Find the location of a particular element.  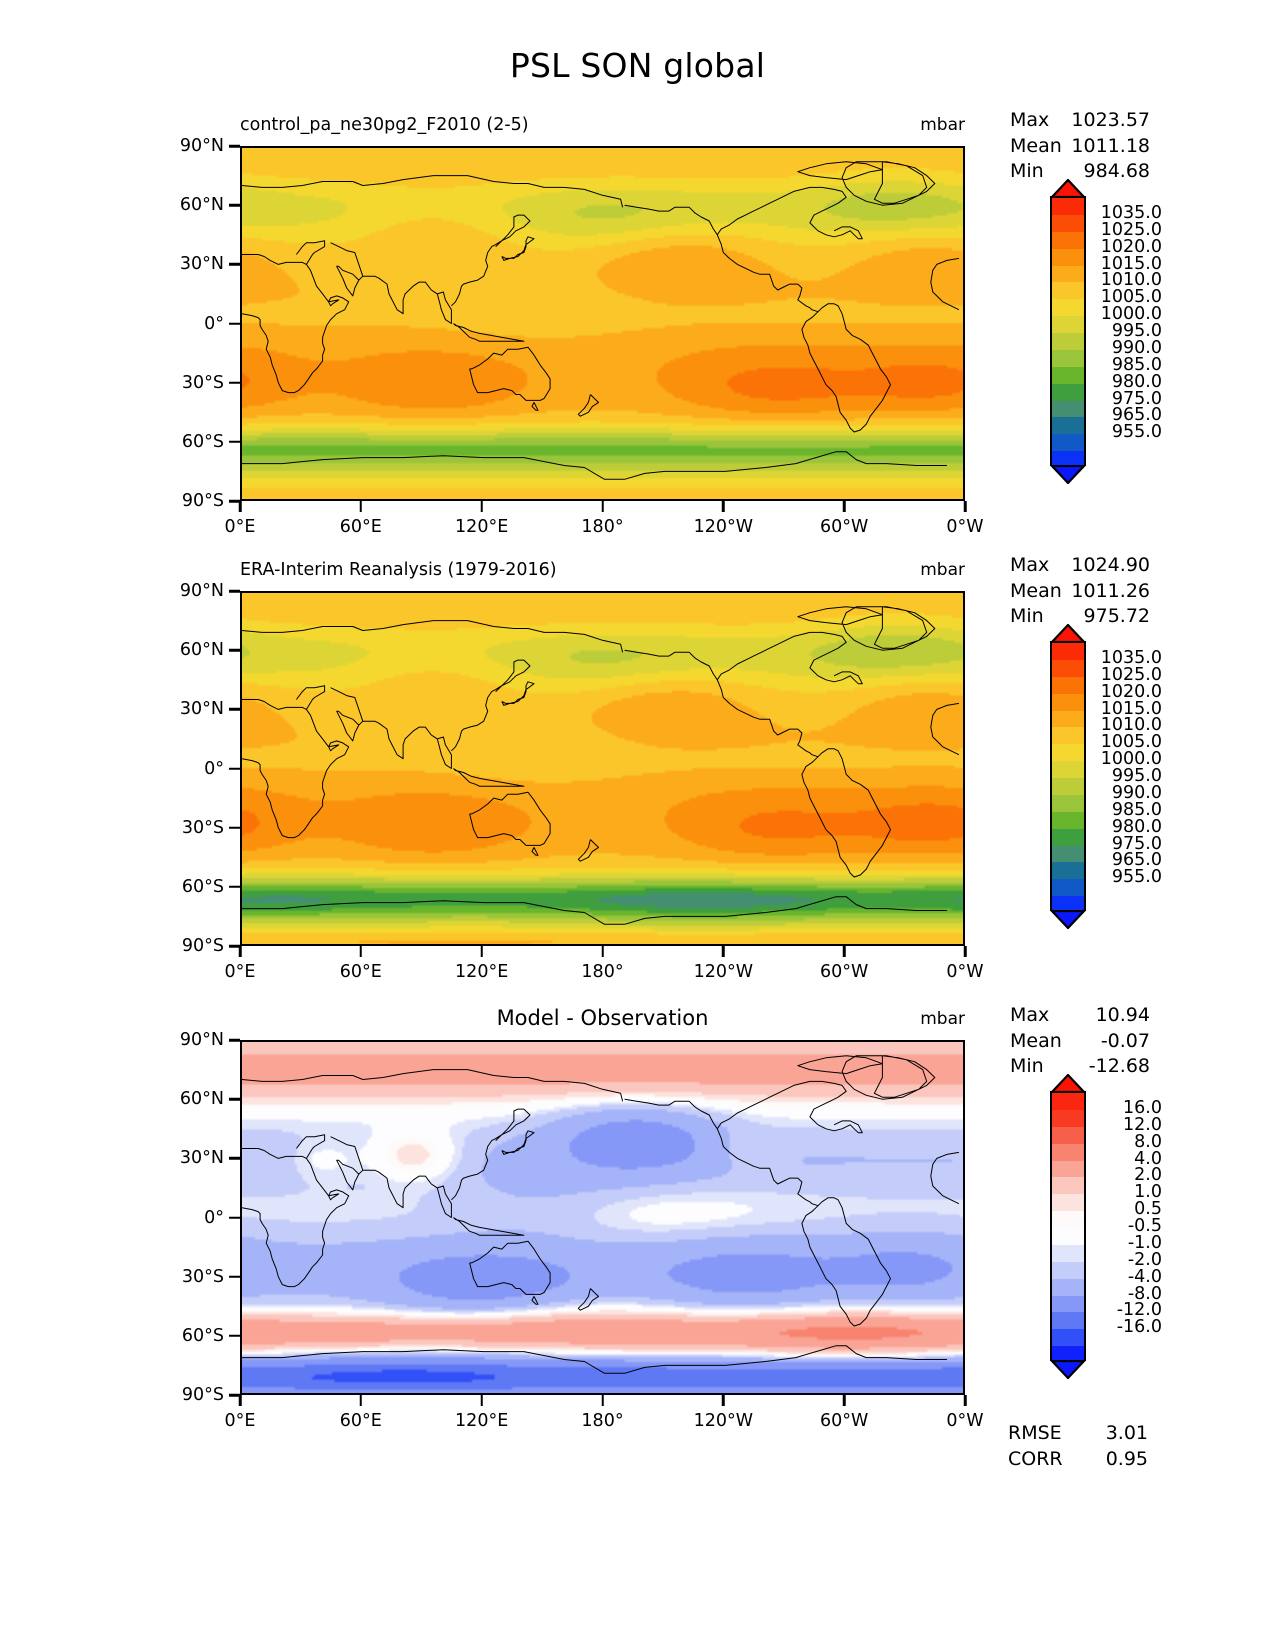

colorbar-tick-label: -1.0 is located at coordinates (1144, 1242).